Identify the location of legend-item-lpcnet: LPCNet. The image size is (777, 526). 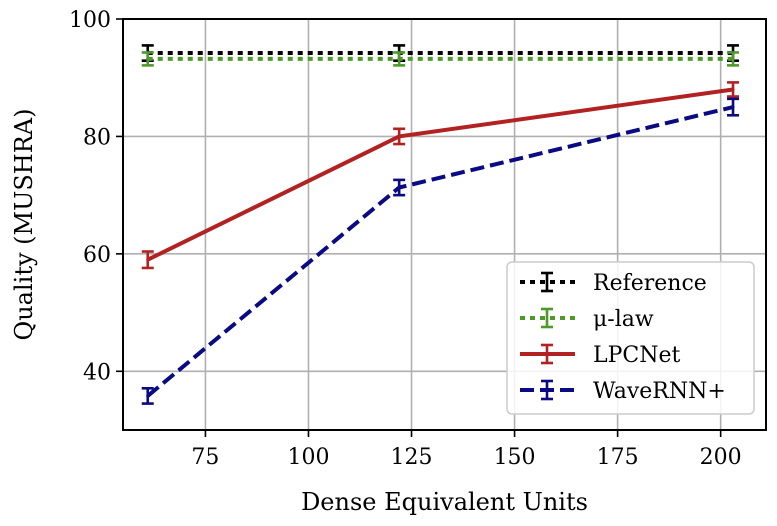
(600, 355).